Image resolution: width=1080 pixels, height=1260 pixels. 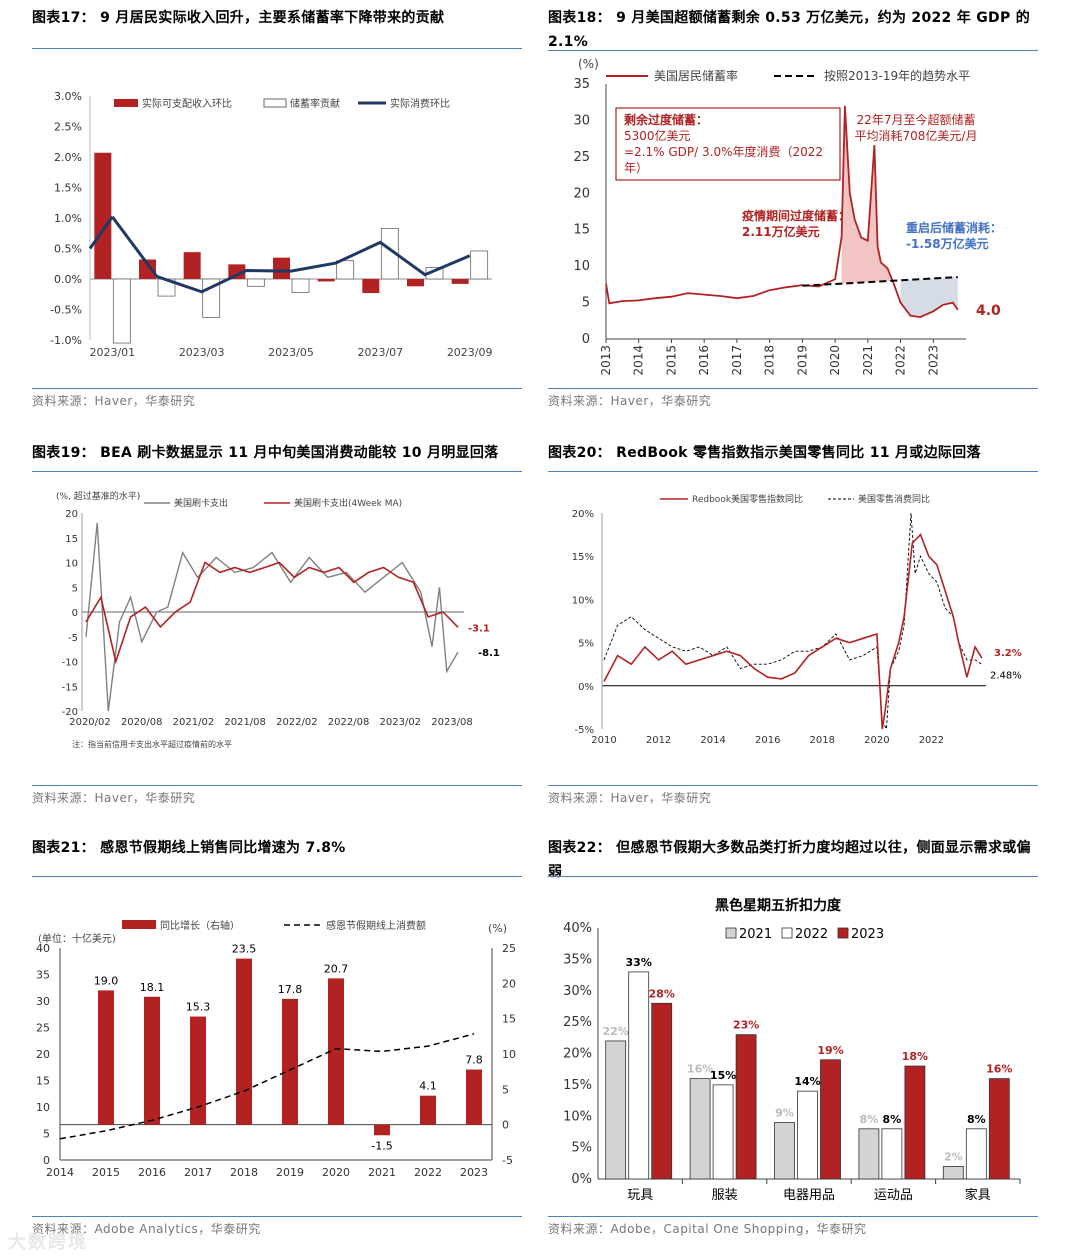 I want to click on chart17-ytick: -1.0%, so click(x=66, y=340).